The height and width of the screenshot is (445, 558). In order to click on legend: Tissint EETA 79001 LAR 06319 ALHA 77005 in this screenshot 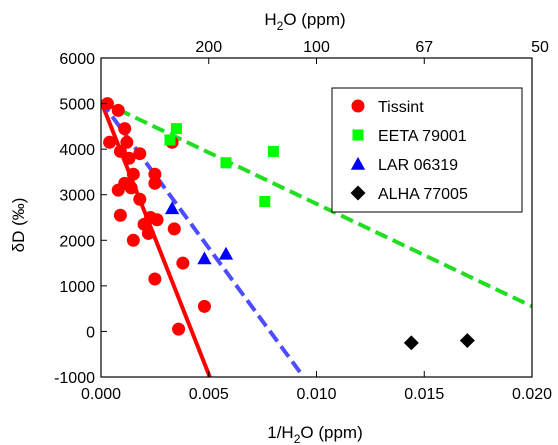, I will do `click(427, 150)`.